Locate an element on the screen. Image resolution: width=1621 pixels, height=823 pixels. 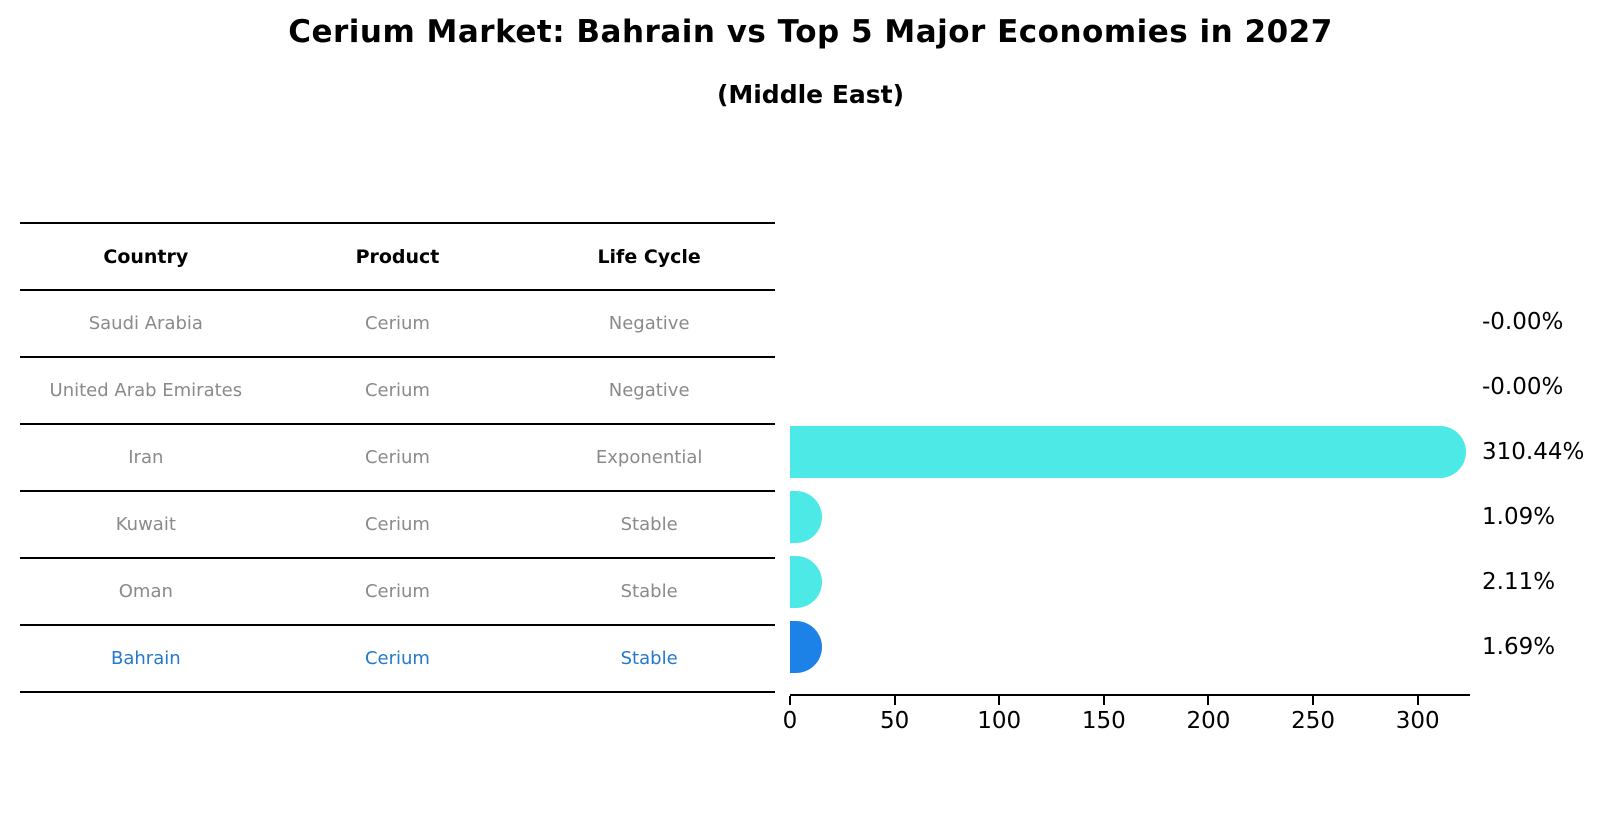
value-label-saudi-arabia: -0.00% is located at coordinates (1523, 321).